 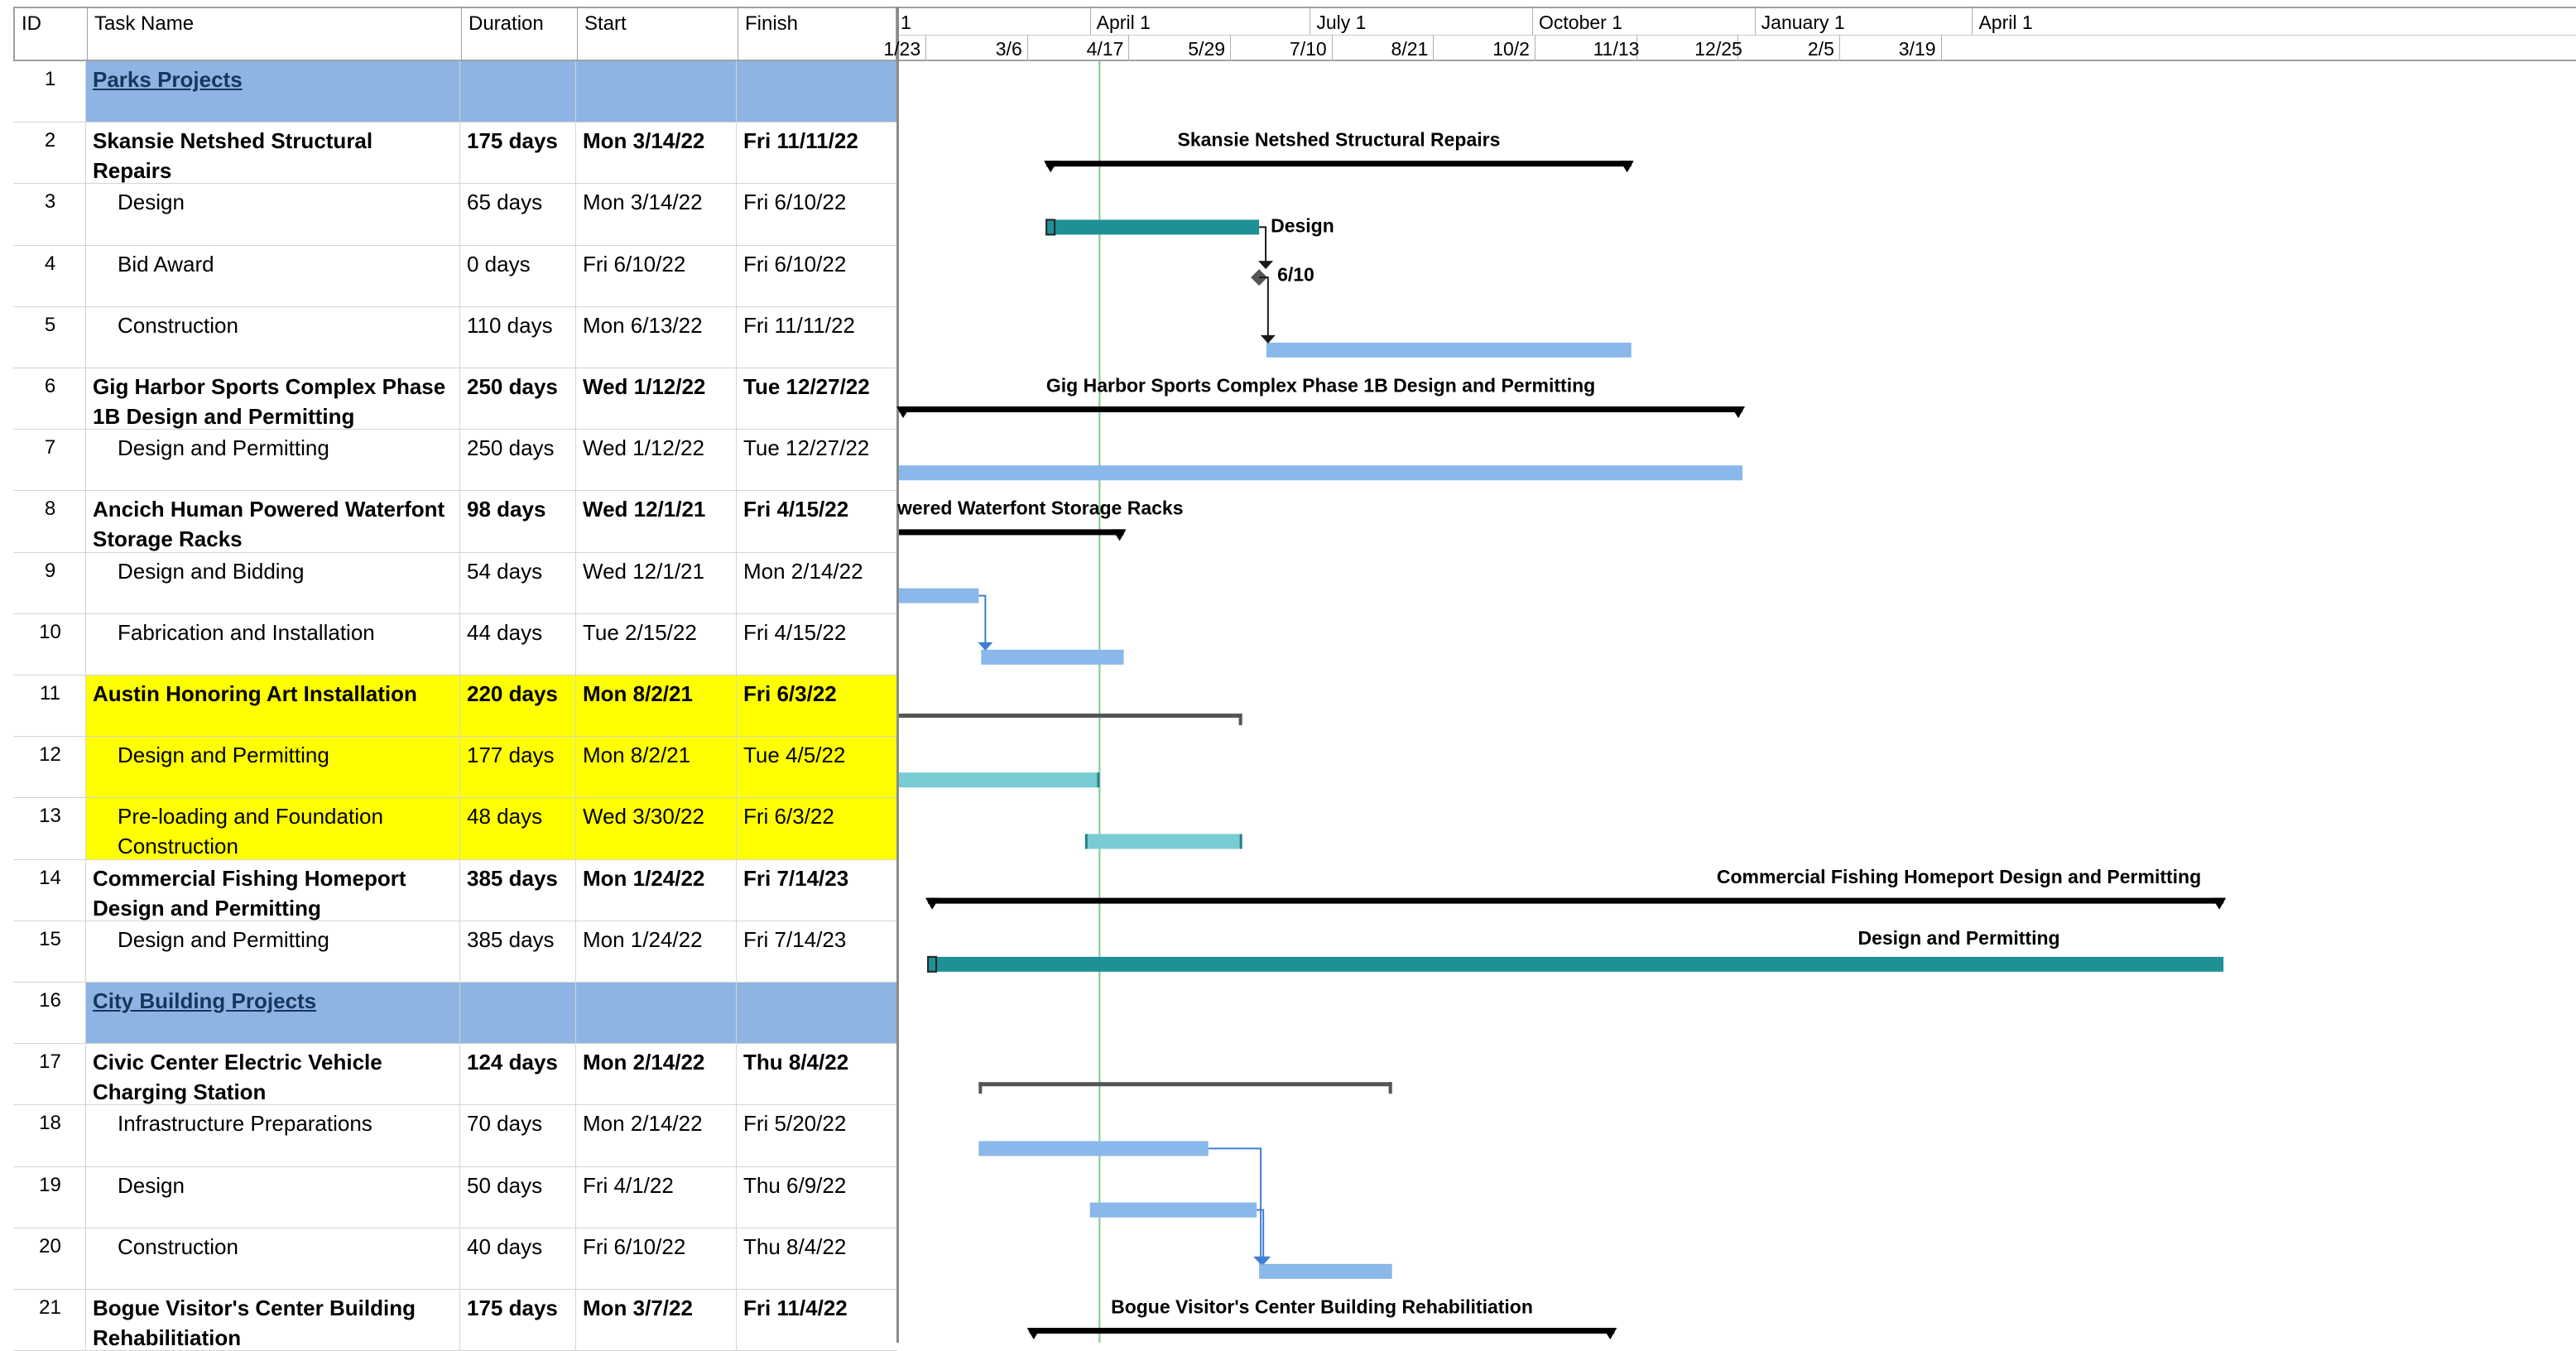 What do you see at coordinates (49, 1320) in the screenshot?
I see `row-id: 21` at bounding box center [49, 1320].